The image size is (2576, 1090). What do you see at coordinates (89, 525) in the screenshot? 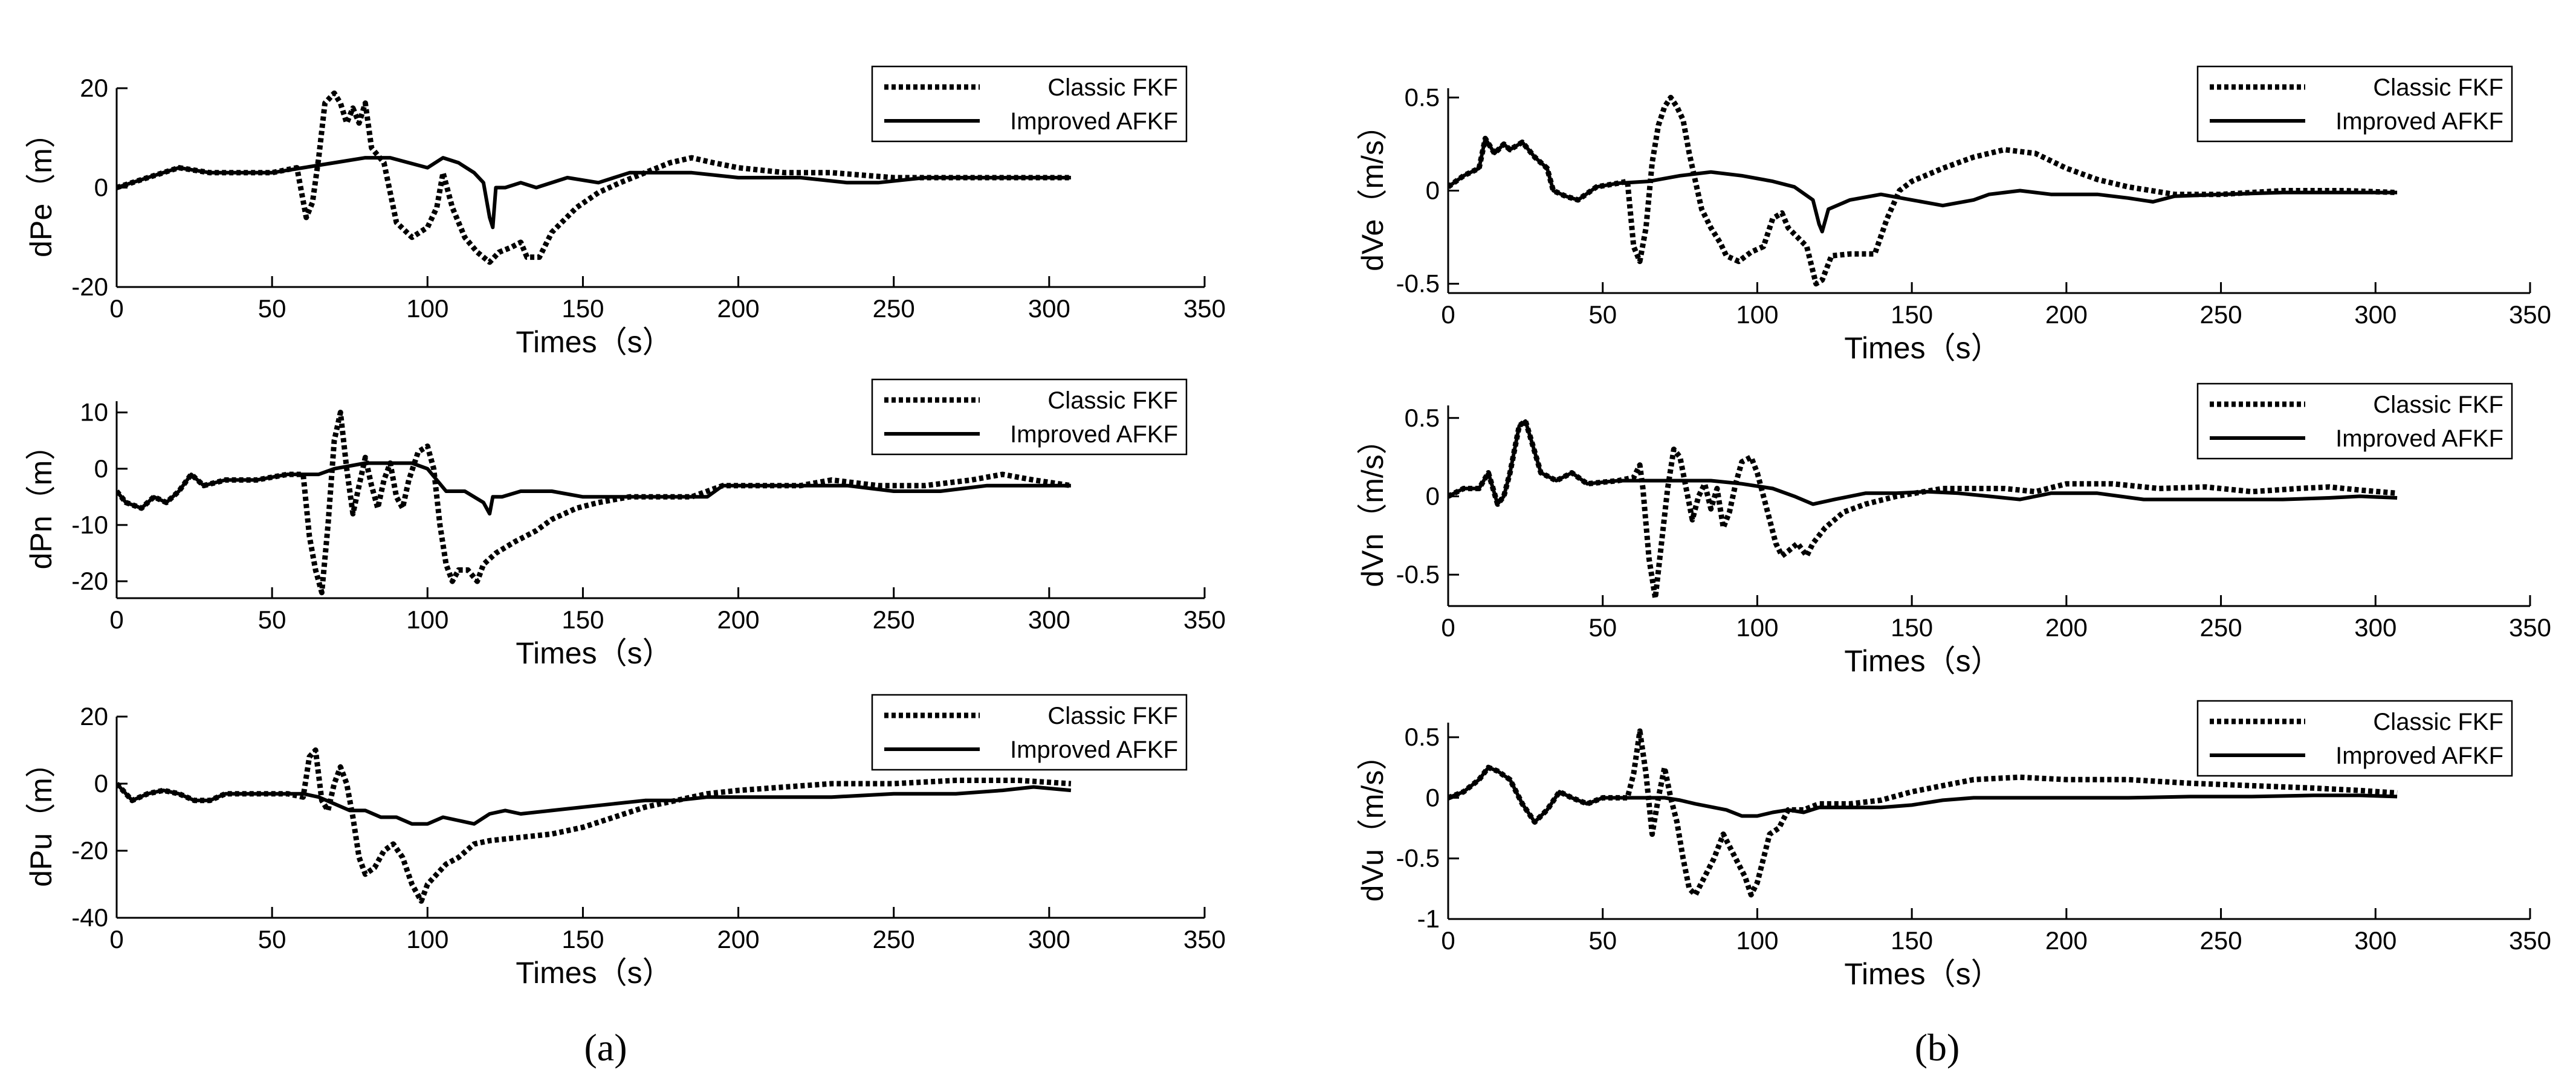
I see `y-tick-label: -10` at bounding box center [89, 525].